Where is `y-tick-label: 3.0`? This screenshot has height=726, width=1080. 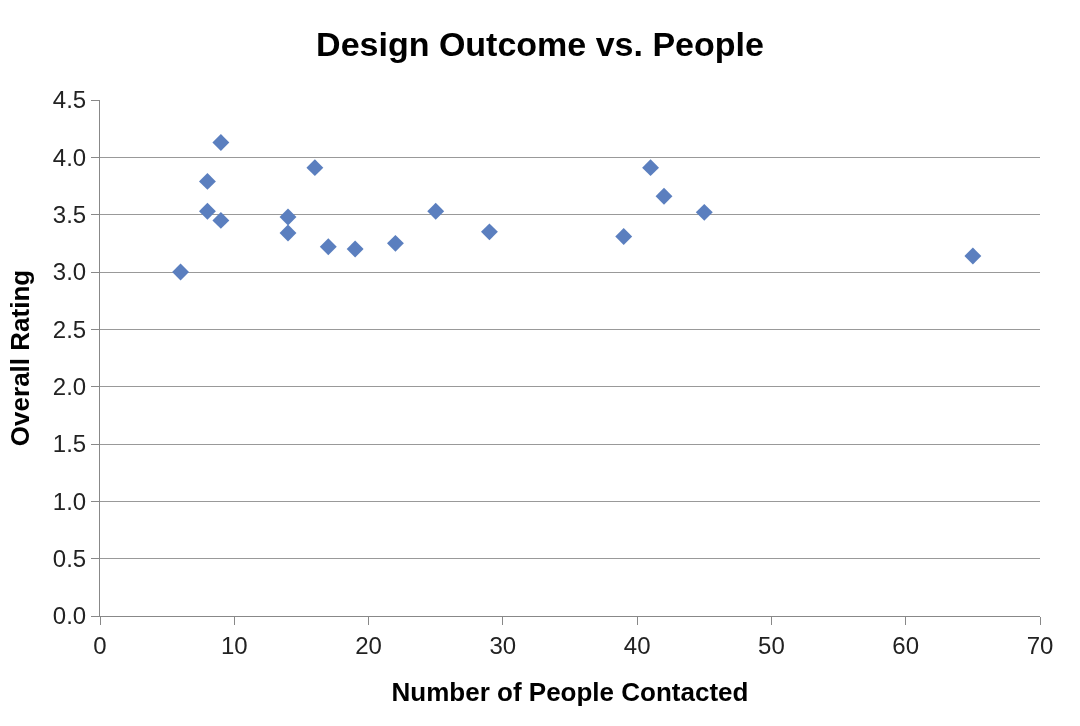
y-tick-label: 3.0 is located at coordinates (69, 272).